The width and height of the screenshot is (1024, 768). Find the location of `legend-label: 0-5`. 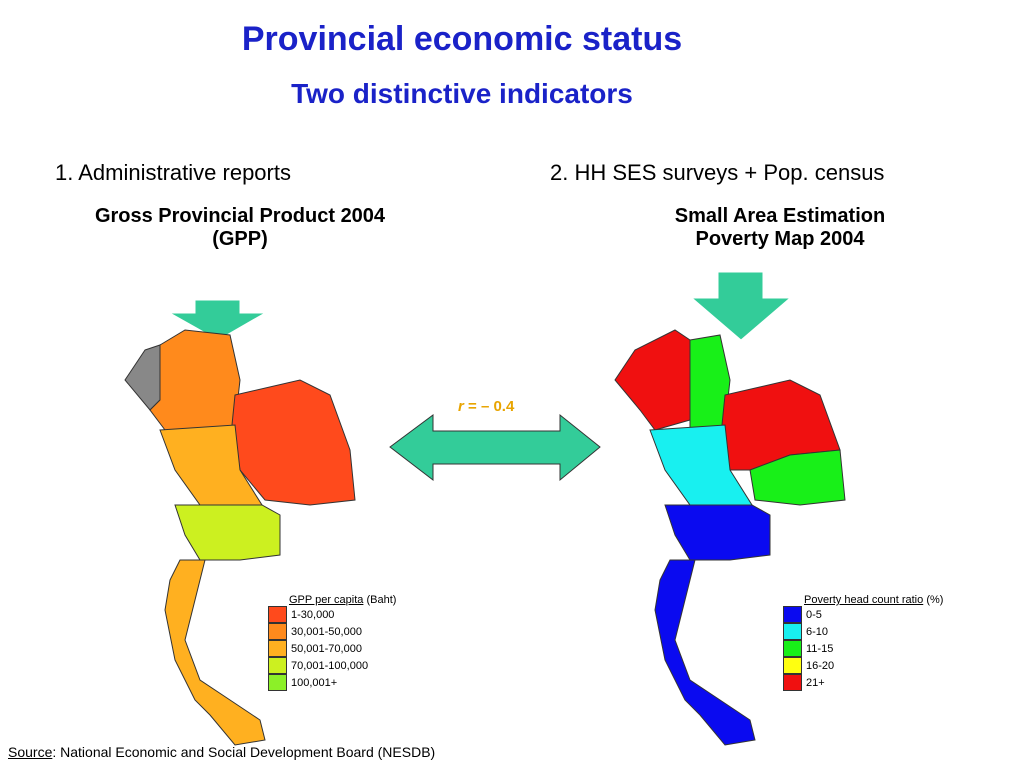

legend-label: 0-5 is located at coordinates (814, 614).